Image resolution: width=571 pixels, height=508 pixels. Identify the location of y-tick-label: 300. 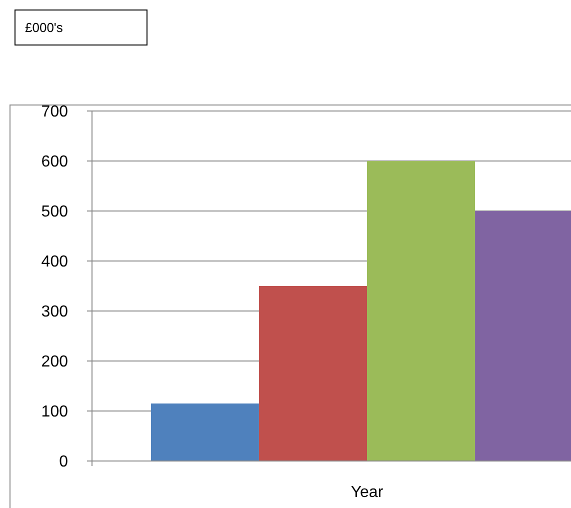
(54, 312).